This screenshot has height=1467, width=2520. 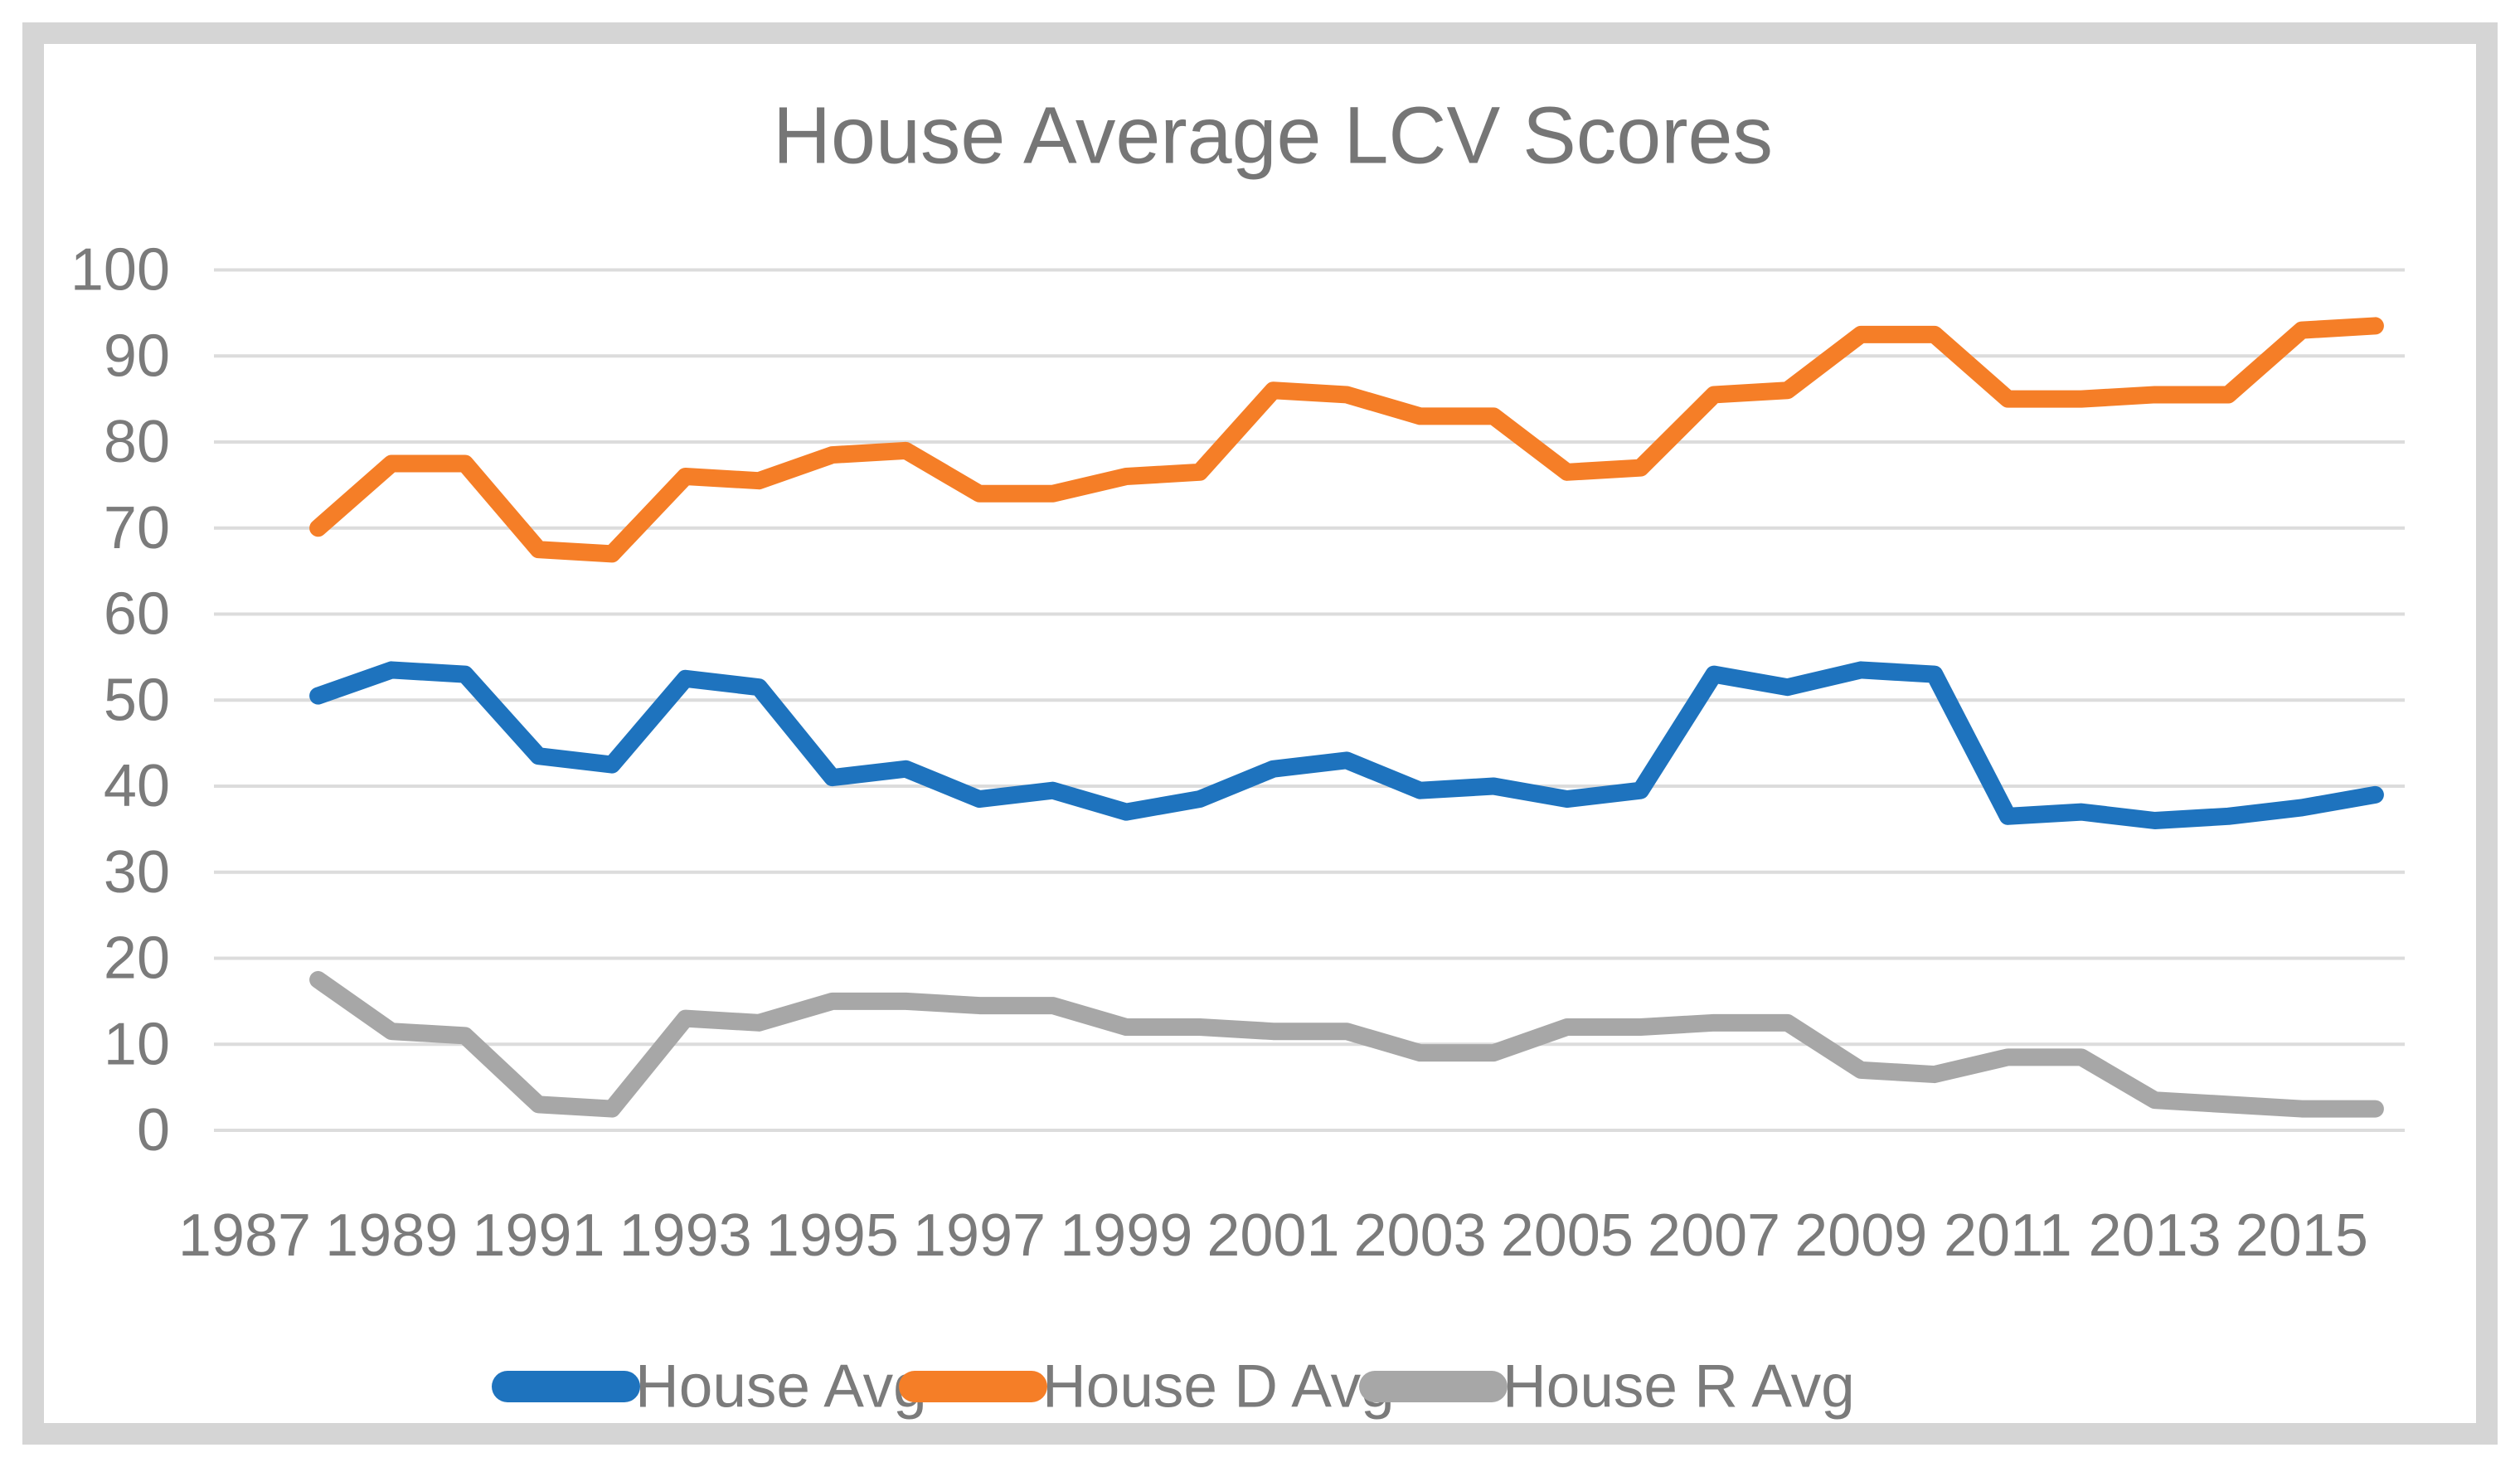 I want to click on y-tick-label: 70, so click(x=137, y=528).